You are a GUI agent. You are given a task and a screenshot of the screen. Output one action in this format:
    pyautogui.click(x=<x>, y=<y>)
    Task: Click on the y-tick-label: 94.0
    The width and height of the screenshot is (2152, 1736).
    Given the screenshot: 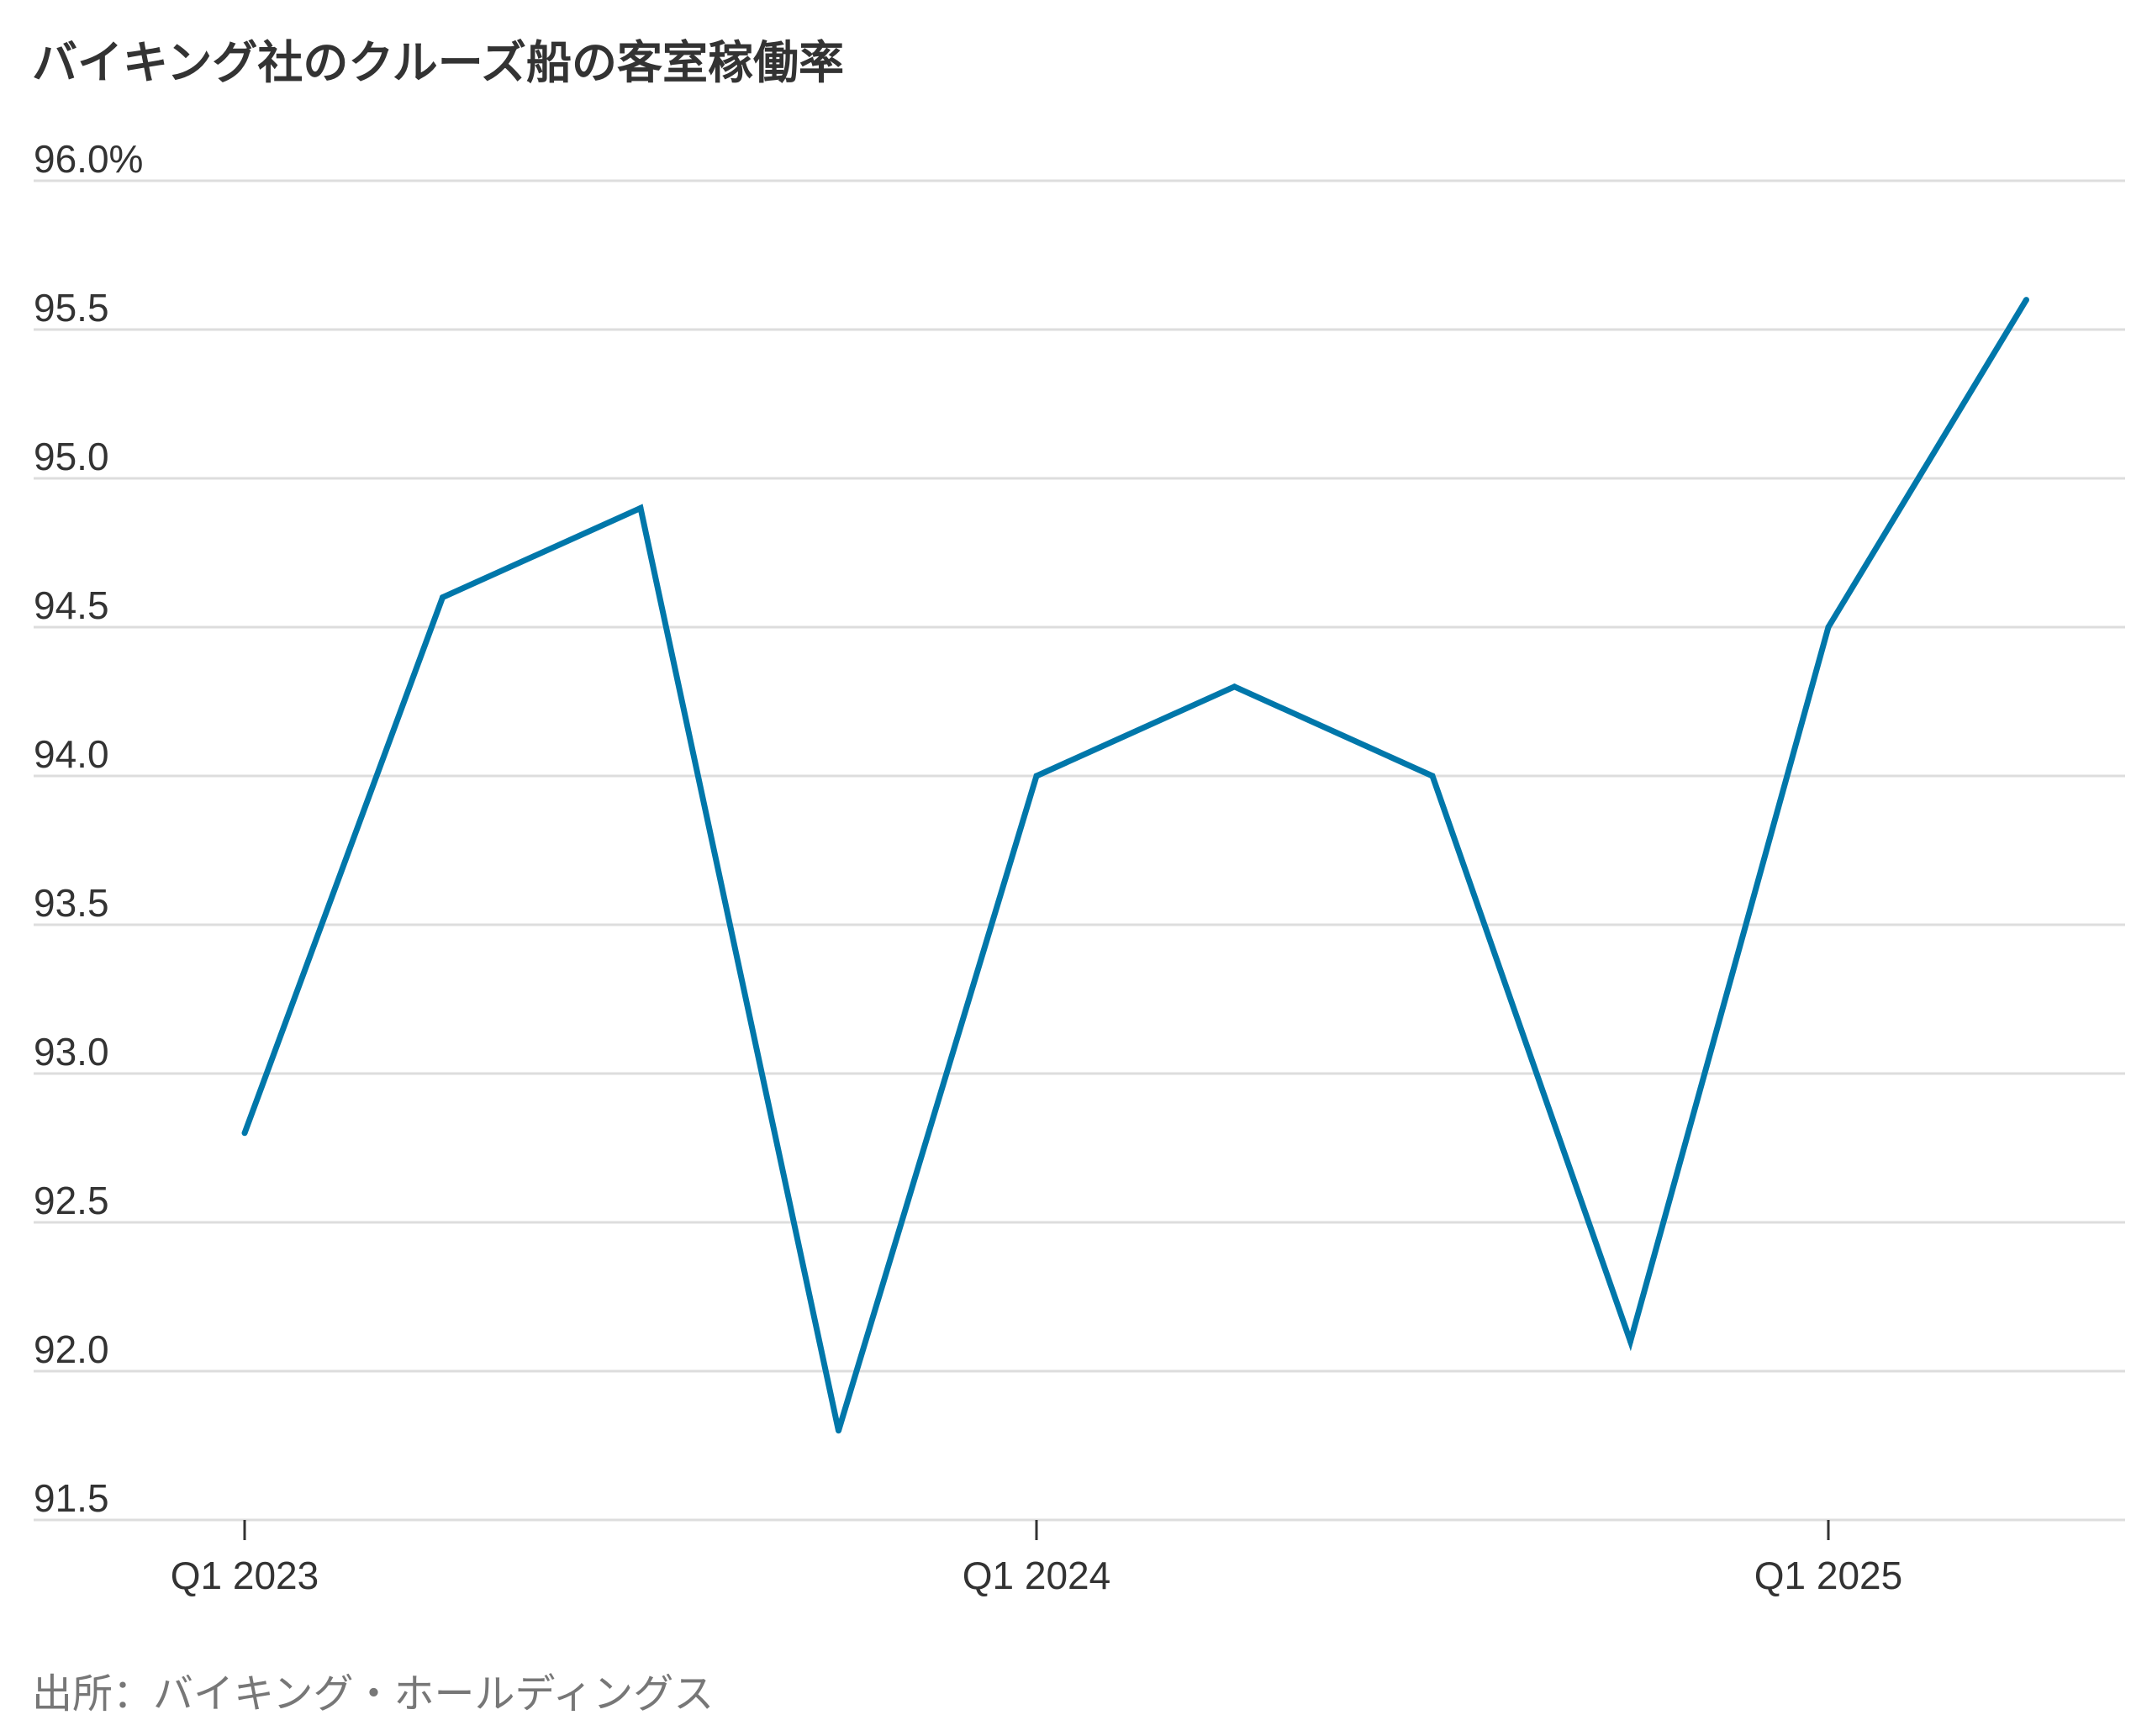 What is the action you would take?
    pyautogui.click(x=71, y=754)
    